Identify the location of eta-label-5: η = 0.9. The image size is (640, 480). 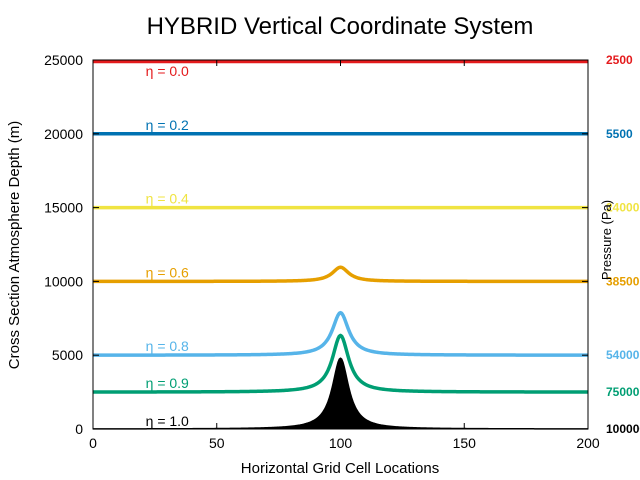
(167, 383).